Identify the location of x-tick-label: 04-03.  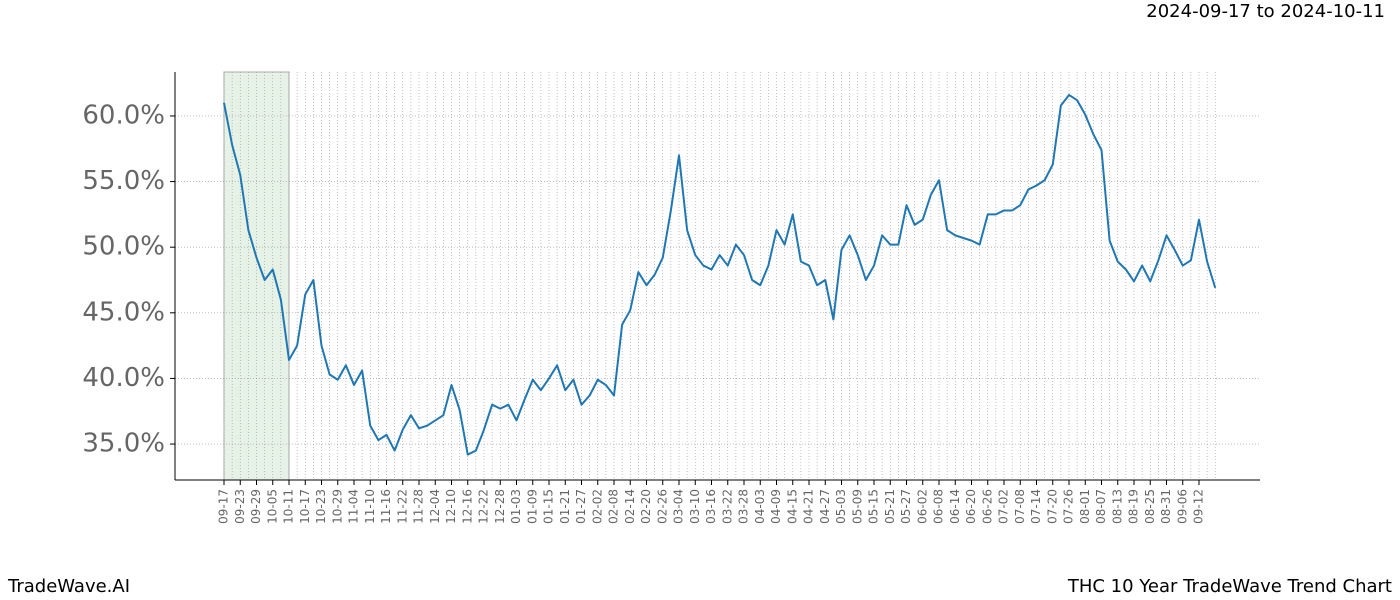
(760, 506).